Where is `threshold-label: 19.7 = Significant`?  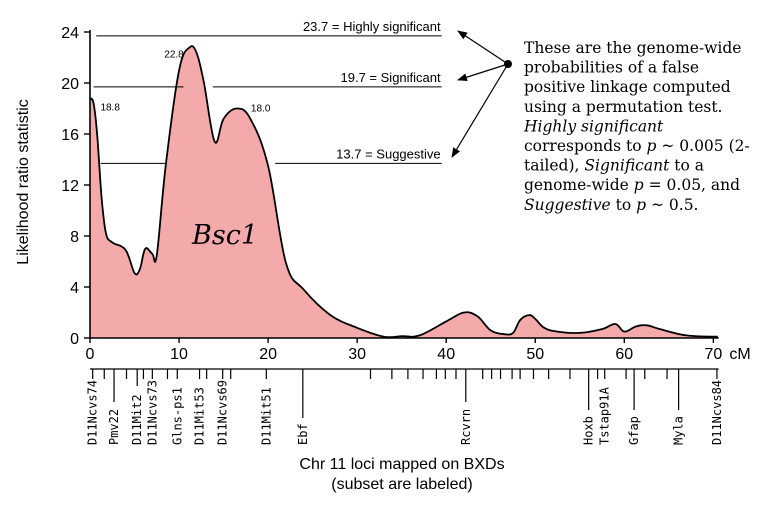
threshold-label: 19.7 = Significant is located at coordinates (391, 77).